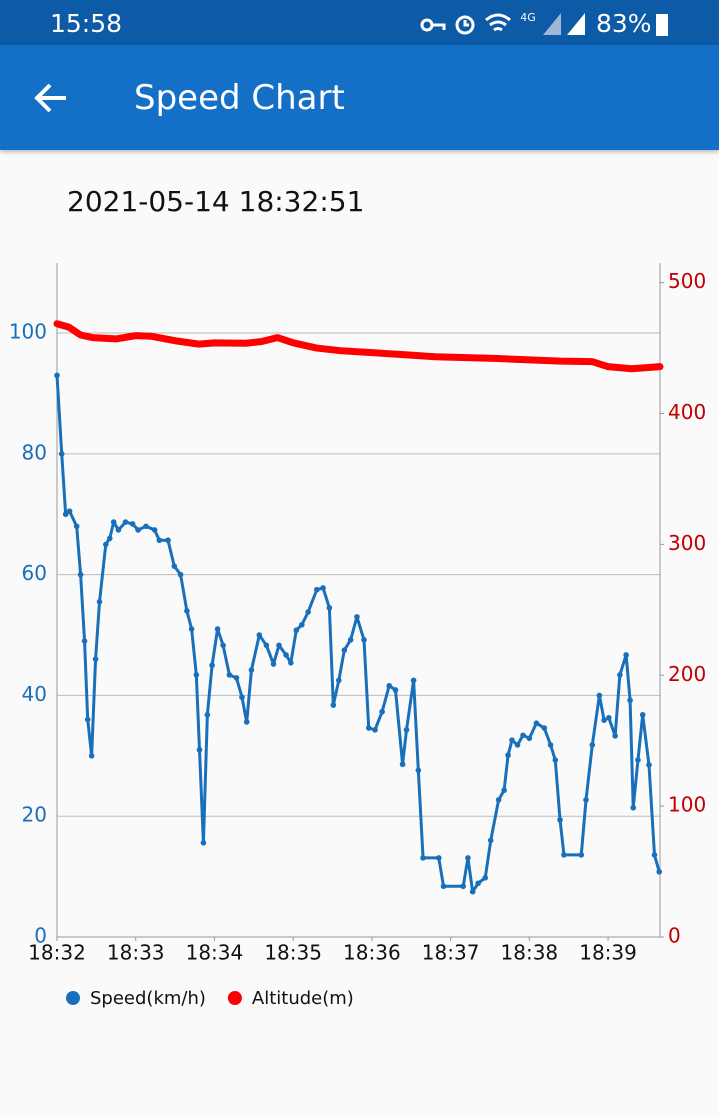  What do you see at coordinates (28, 332) in the screenshot?
I see `y-tick-label: 100` at bounding box center [28, 332].